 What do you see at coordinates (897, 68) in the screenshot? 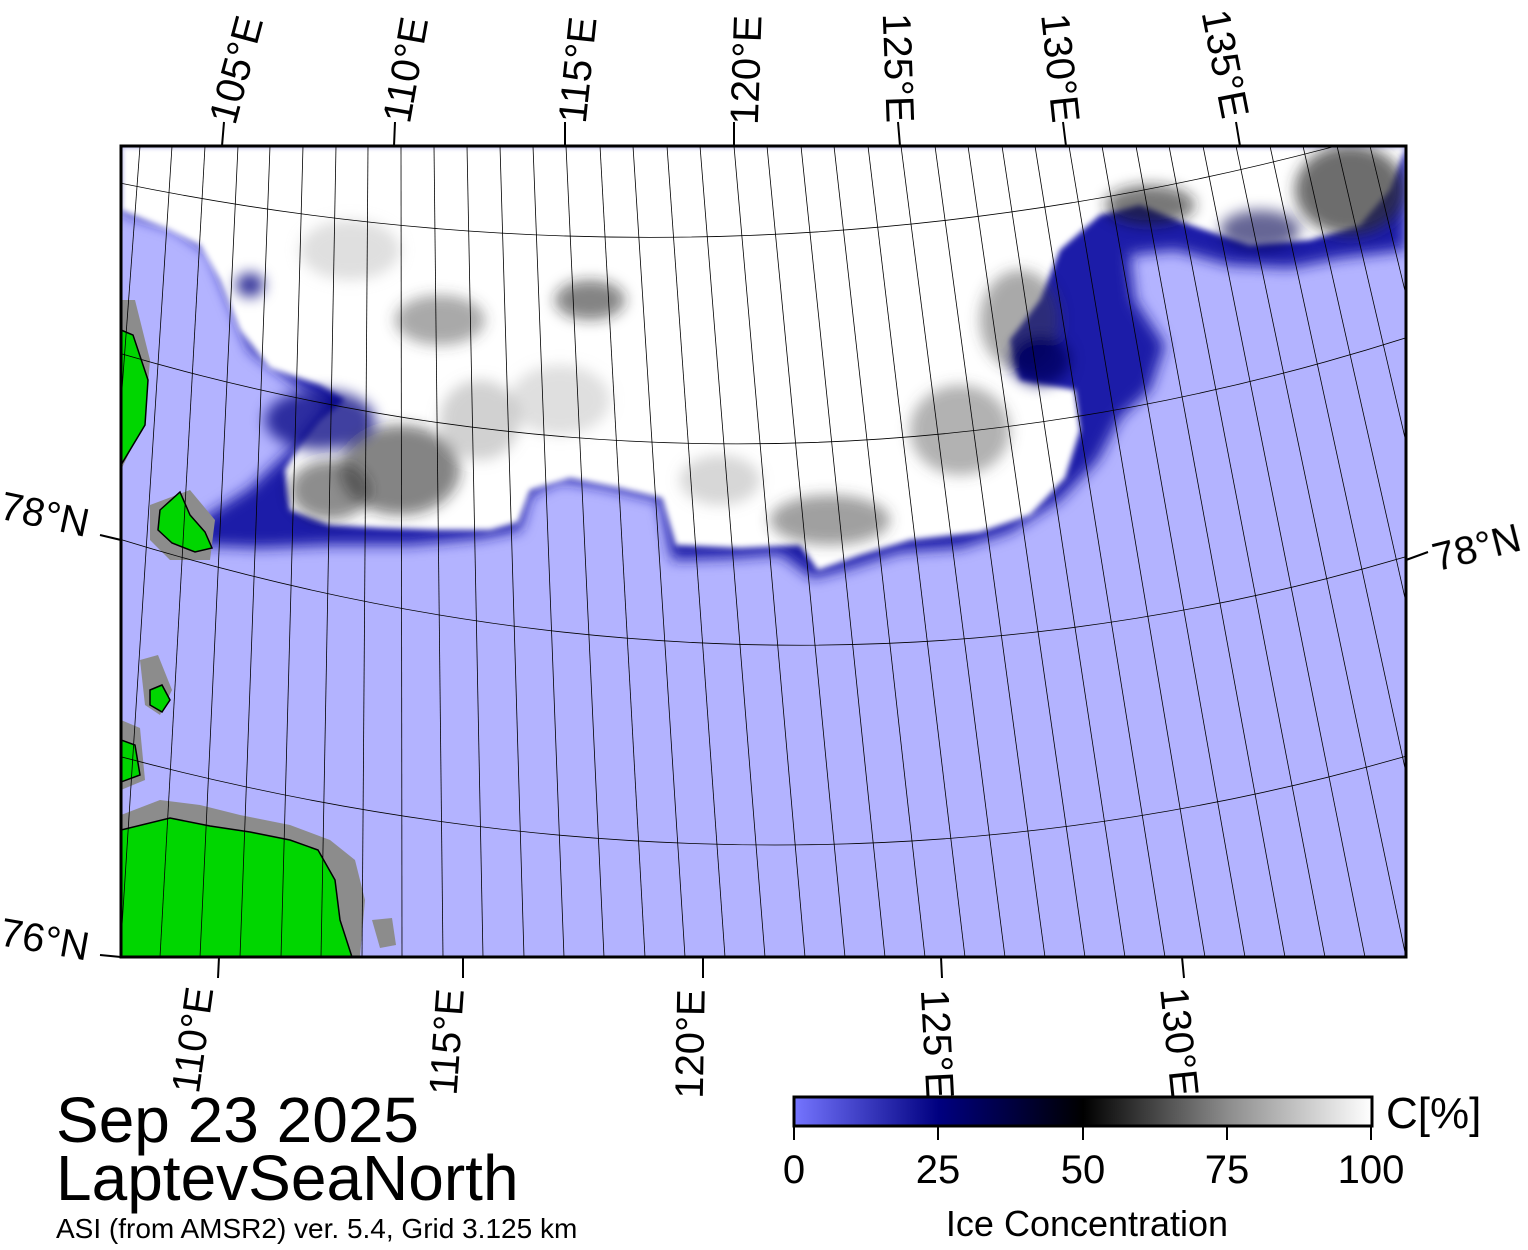
I see `top-lon-label: 125°E` at bounding box center [897, 68].